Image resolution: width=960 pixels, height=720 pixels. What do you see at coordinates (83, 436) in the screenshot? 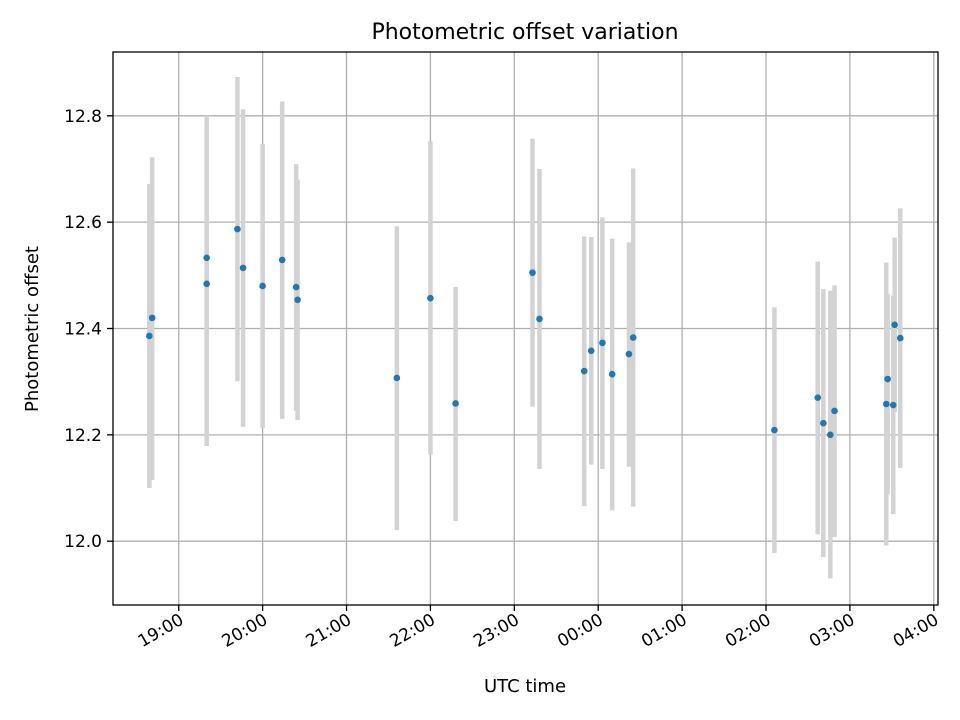
I see `y-tick-label: 12.2` at bounding box center [83, 436].